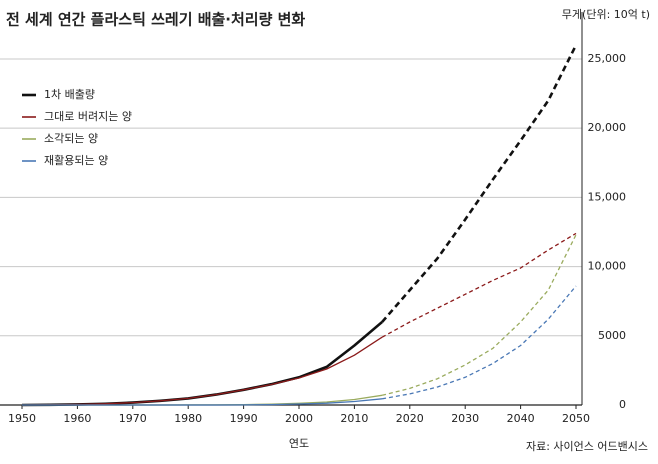 This screenshot has width=658, height=464. What do you see at coordinates (465, 418) in the screenshot?
I see `x-tick-label: 2030` at bounding box center [465, 418].